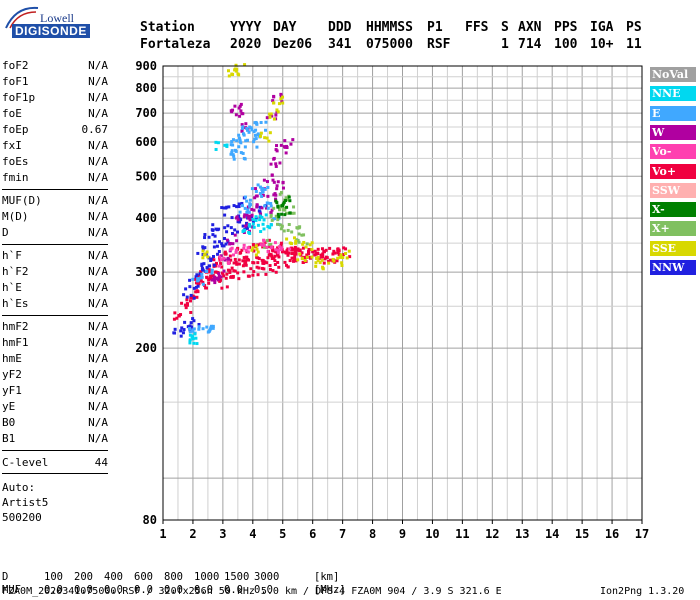 This screenshot has width=700, height=600. Describe the element at coordinates (5, 232) in the screenshot. I see `param-name: D` at that location.